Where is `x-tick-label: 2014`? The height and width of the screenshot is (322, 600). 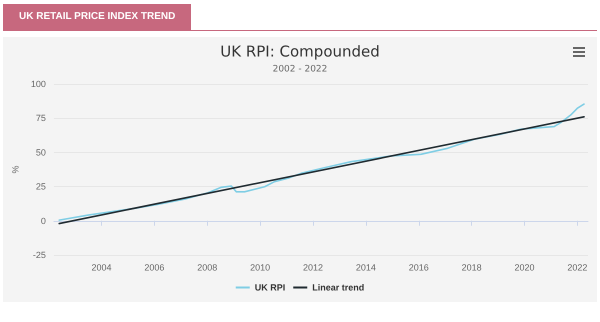
x-tick-label: 2014 is located at coordinates (366, 267).